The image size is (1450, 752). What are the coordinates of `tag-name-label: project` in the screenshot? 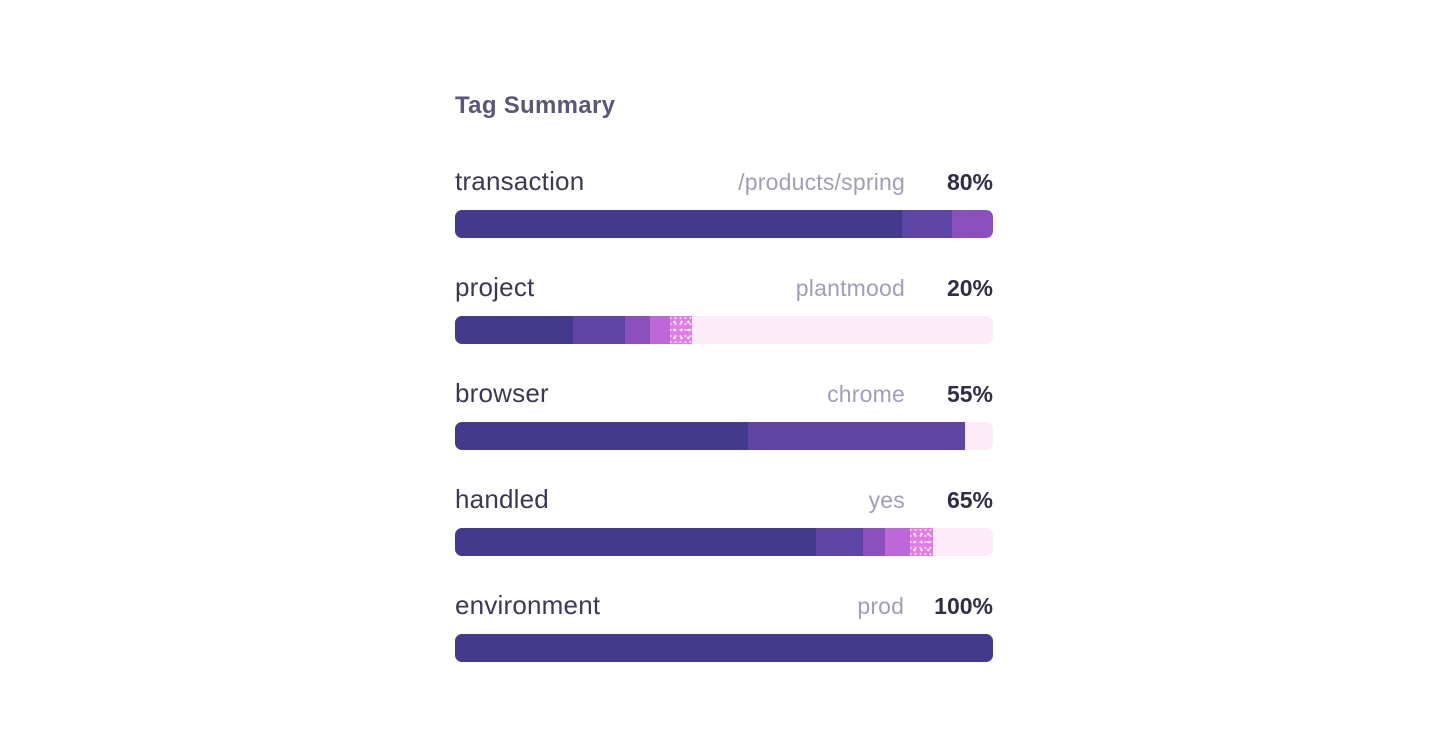 It's located at (495, 287).